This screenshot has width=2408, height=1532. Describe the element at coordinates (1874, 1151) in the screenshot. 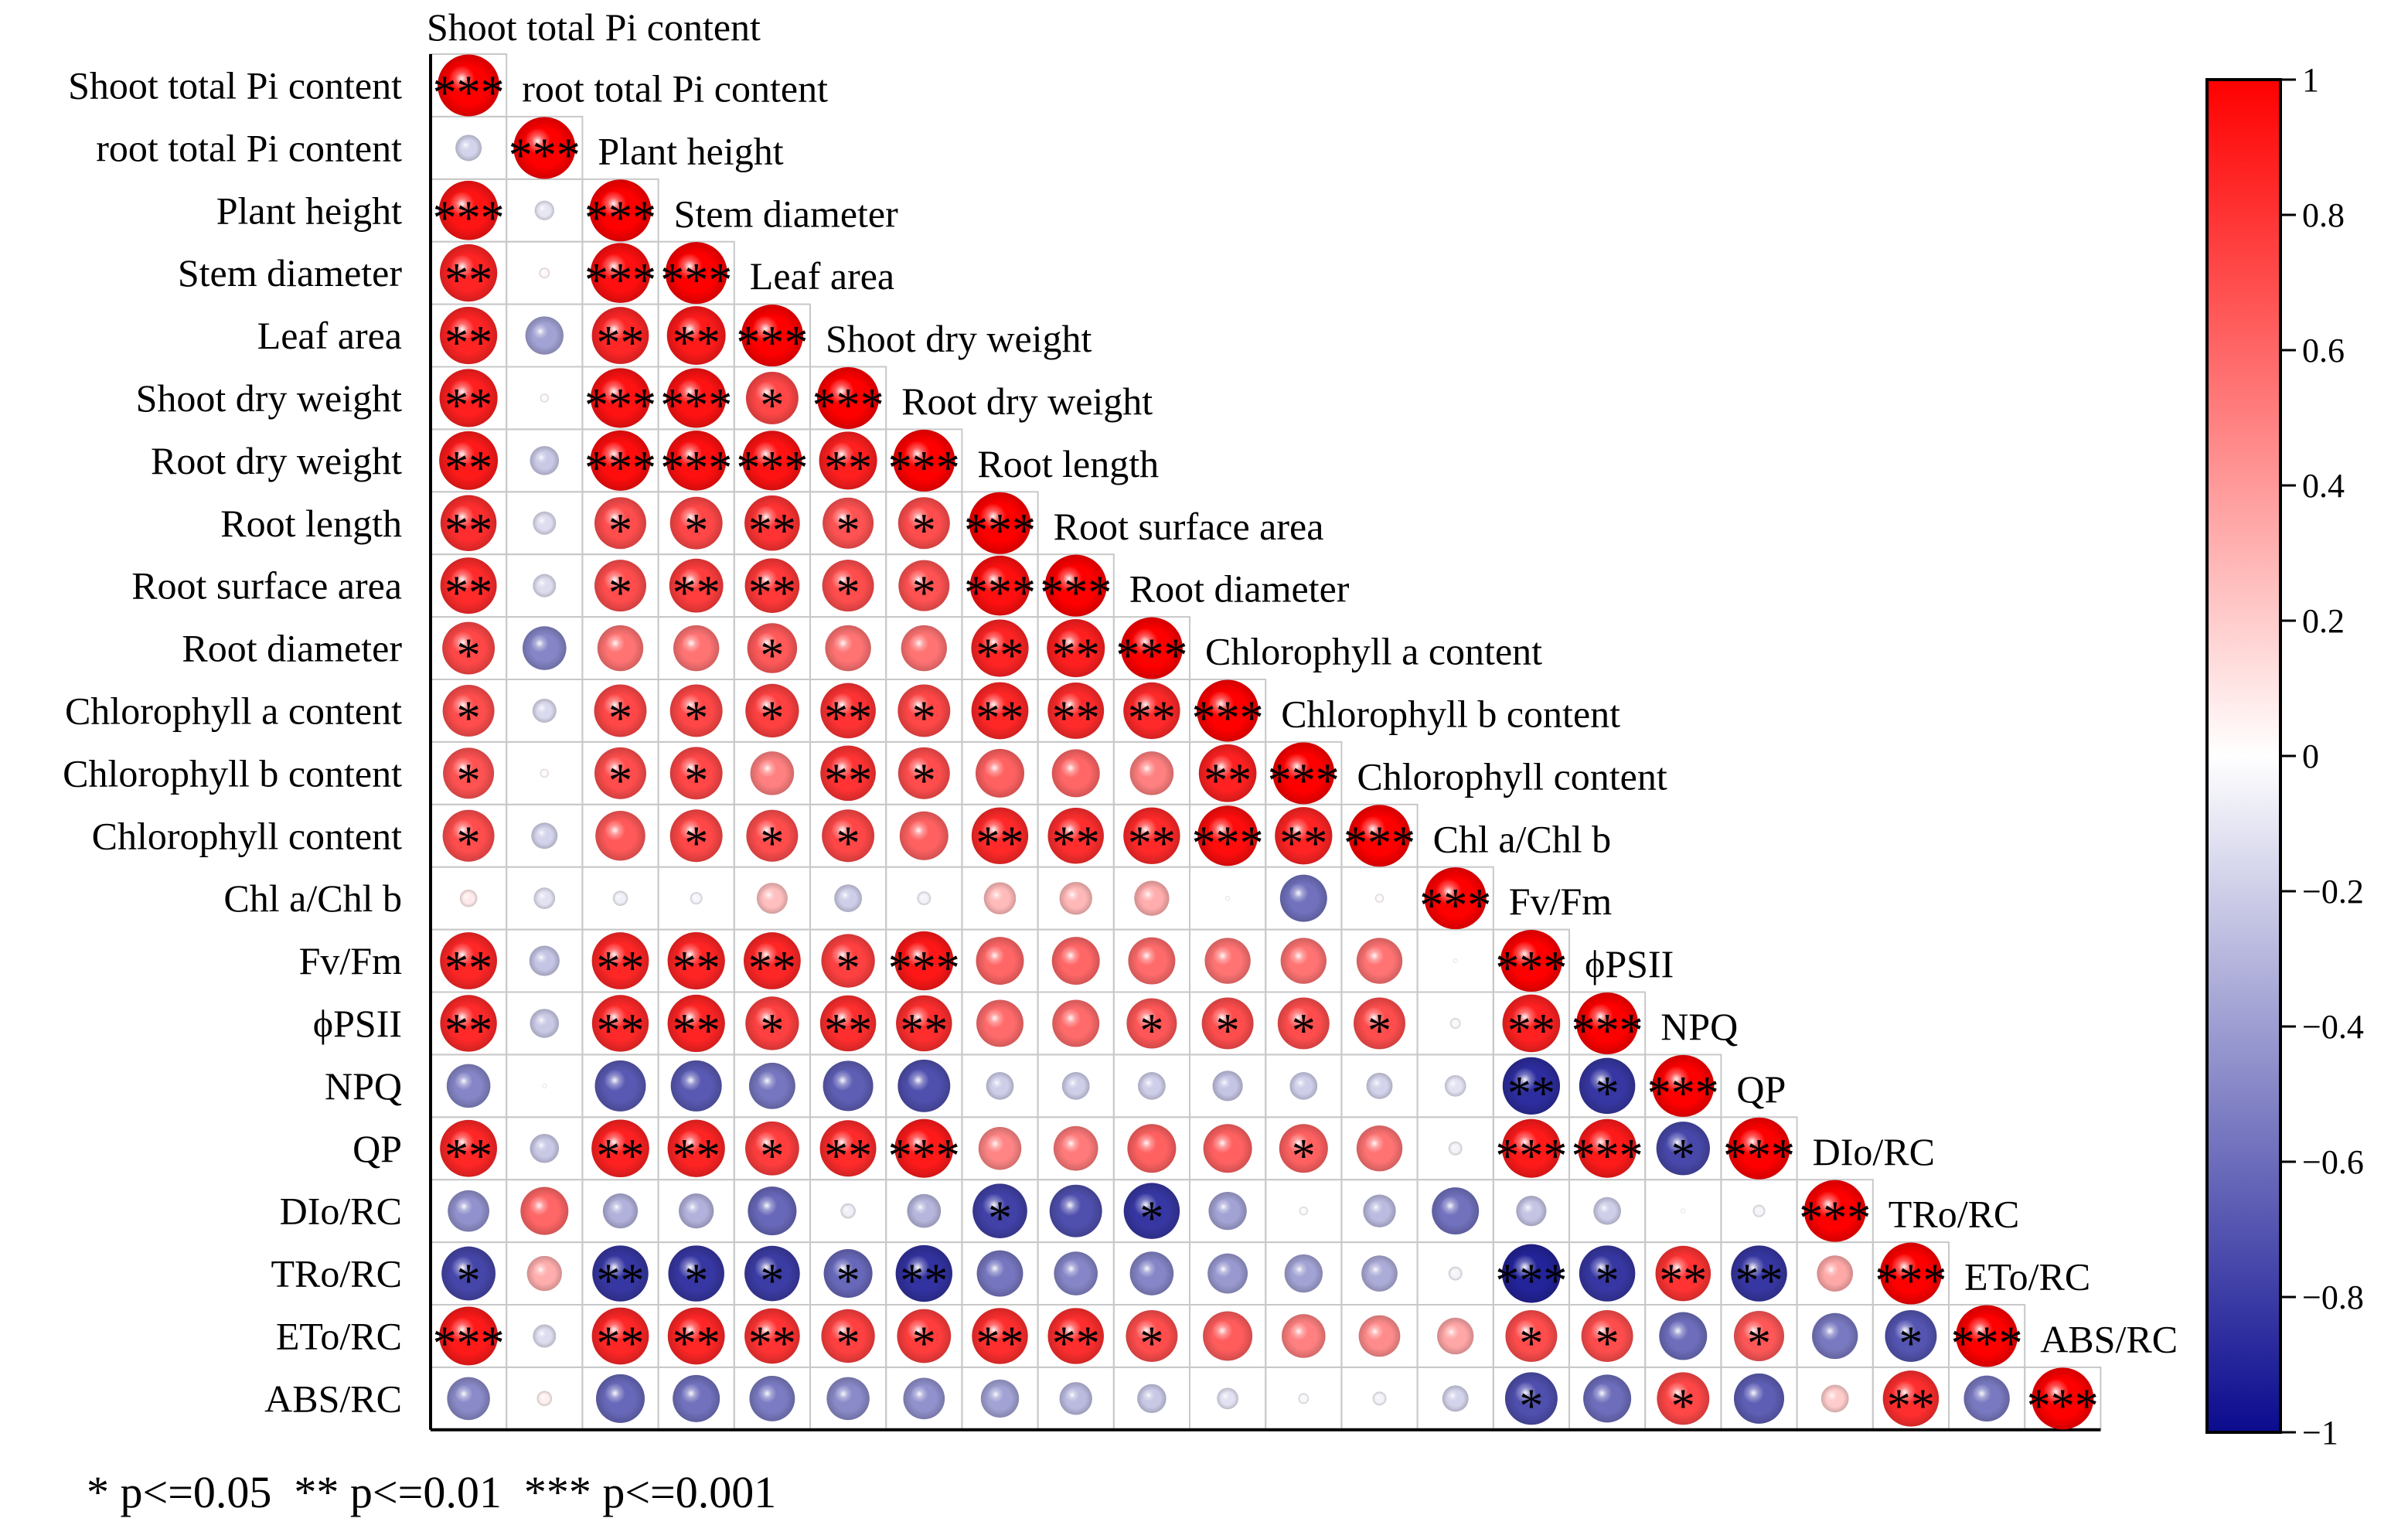

I see `diagonal-label: DIo/RC` at that location.